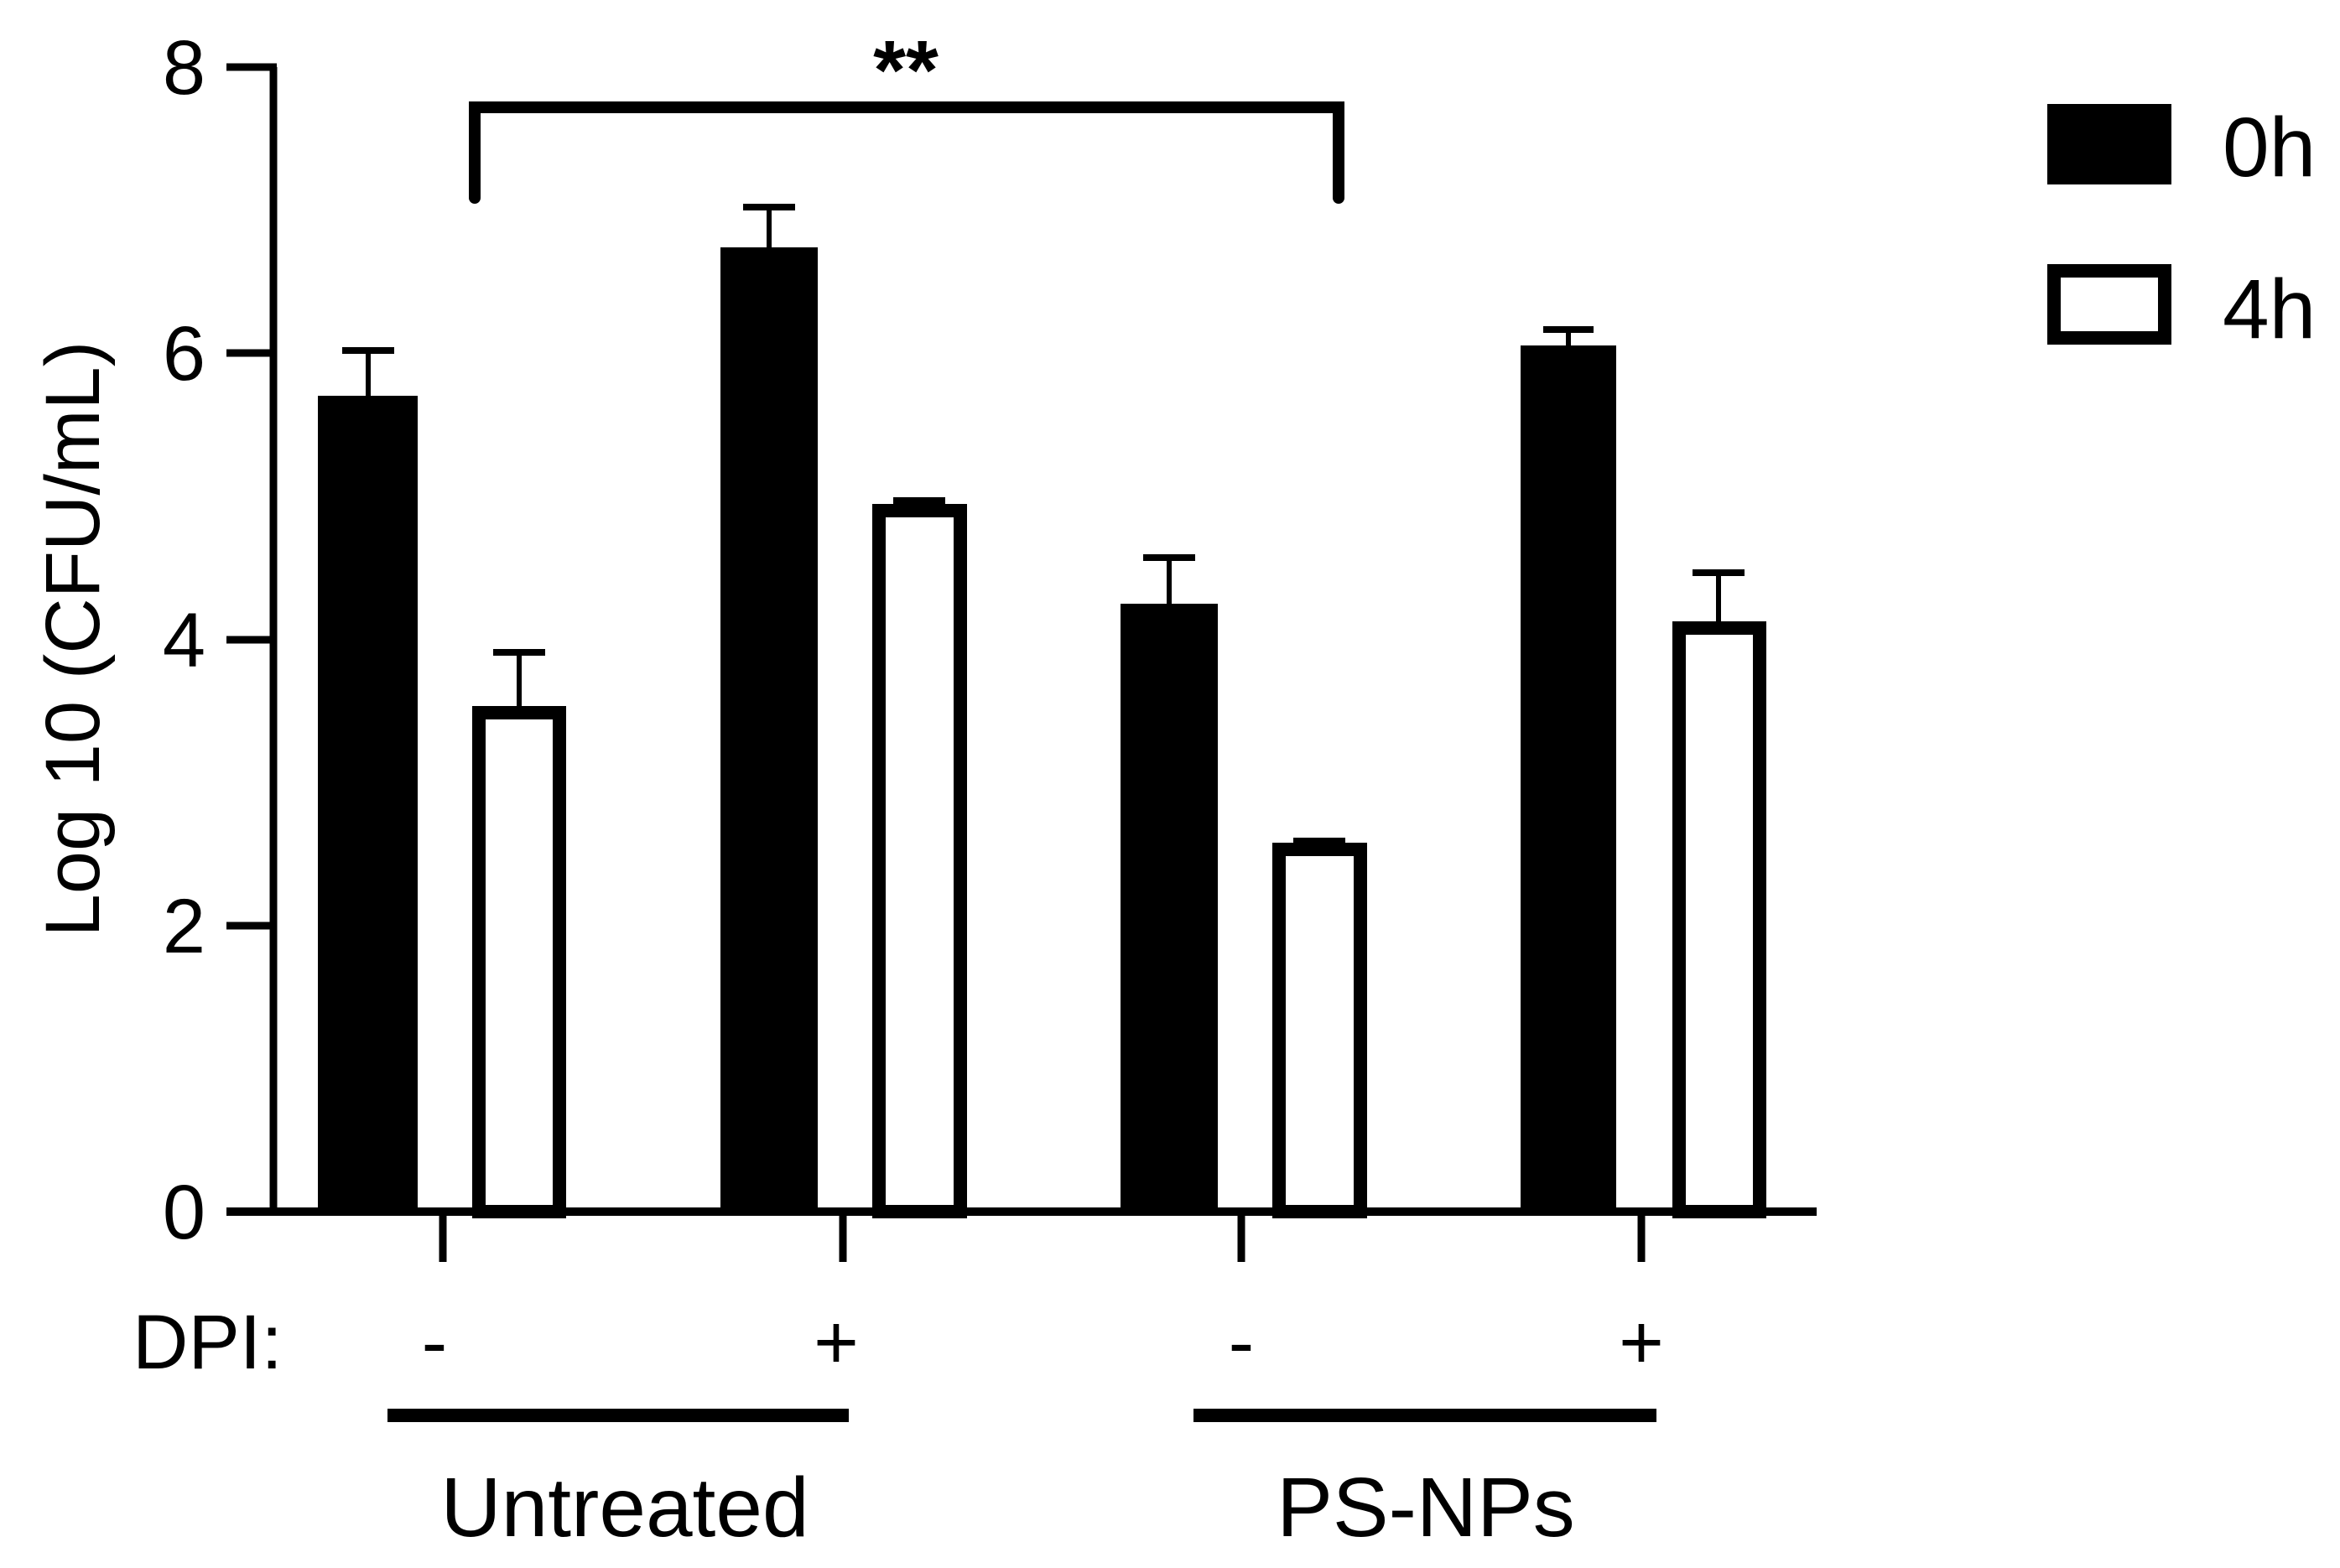 The width and height of the screenshot is (2340, 1568). I want to click on legend-swatch-4h, so click(2109, 304).